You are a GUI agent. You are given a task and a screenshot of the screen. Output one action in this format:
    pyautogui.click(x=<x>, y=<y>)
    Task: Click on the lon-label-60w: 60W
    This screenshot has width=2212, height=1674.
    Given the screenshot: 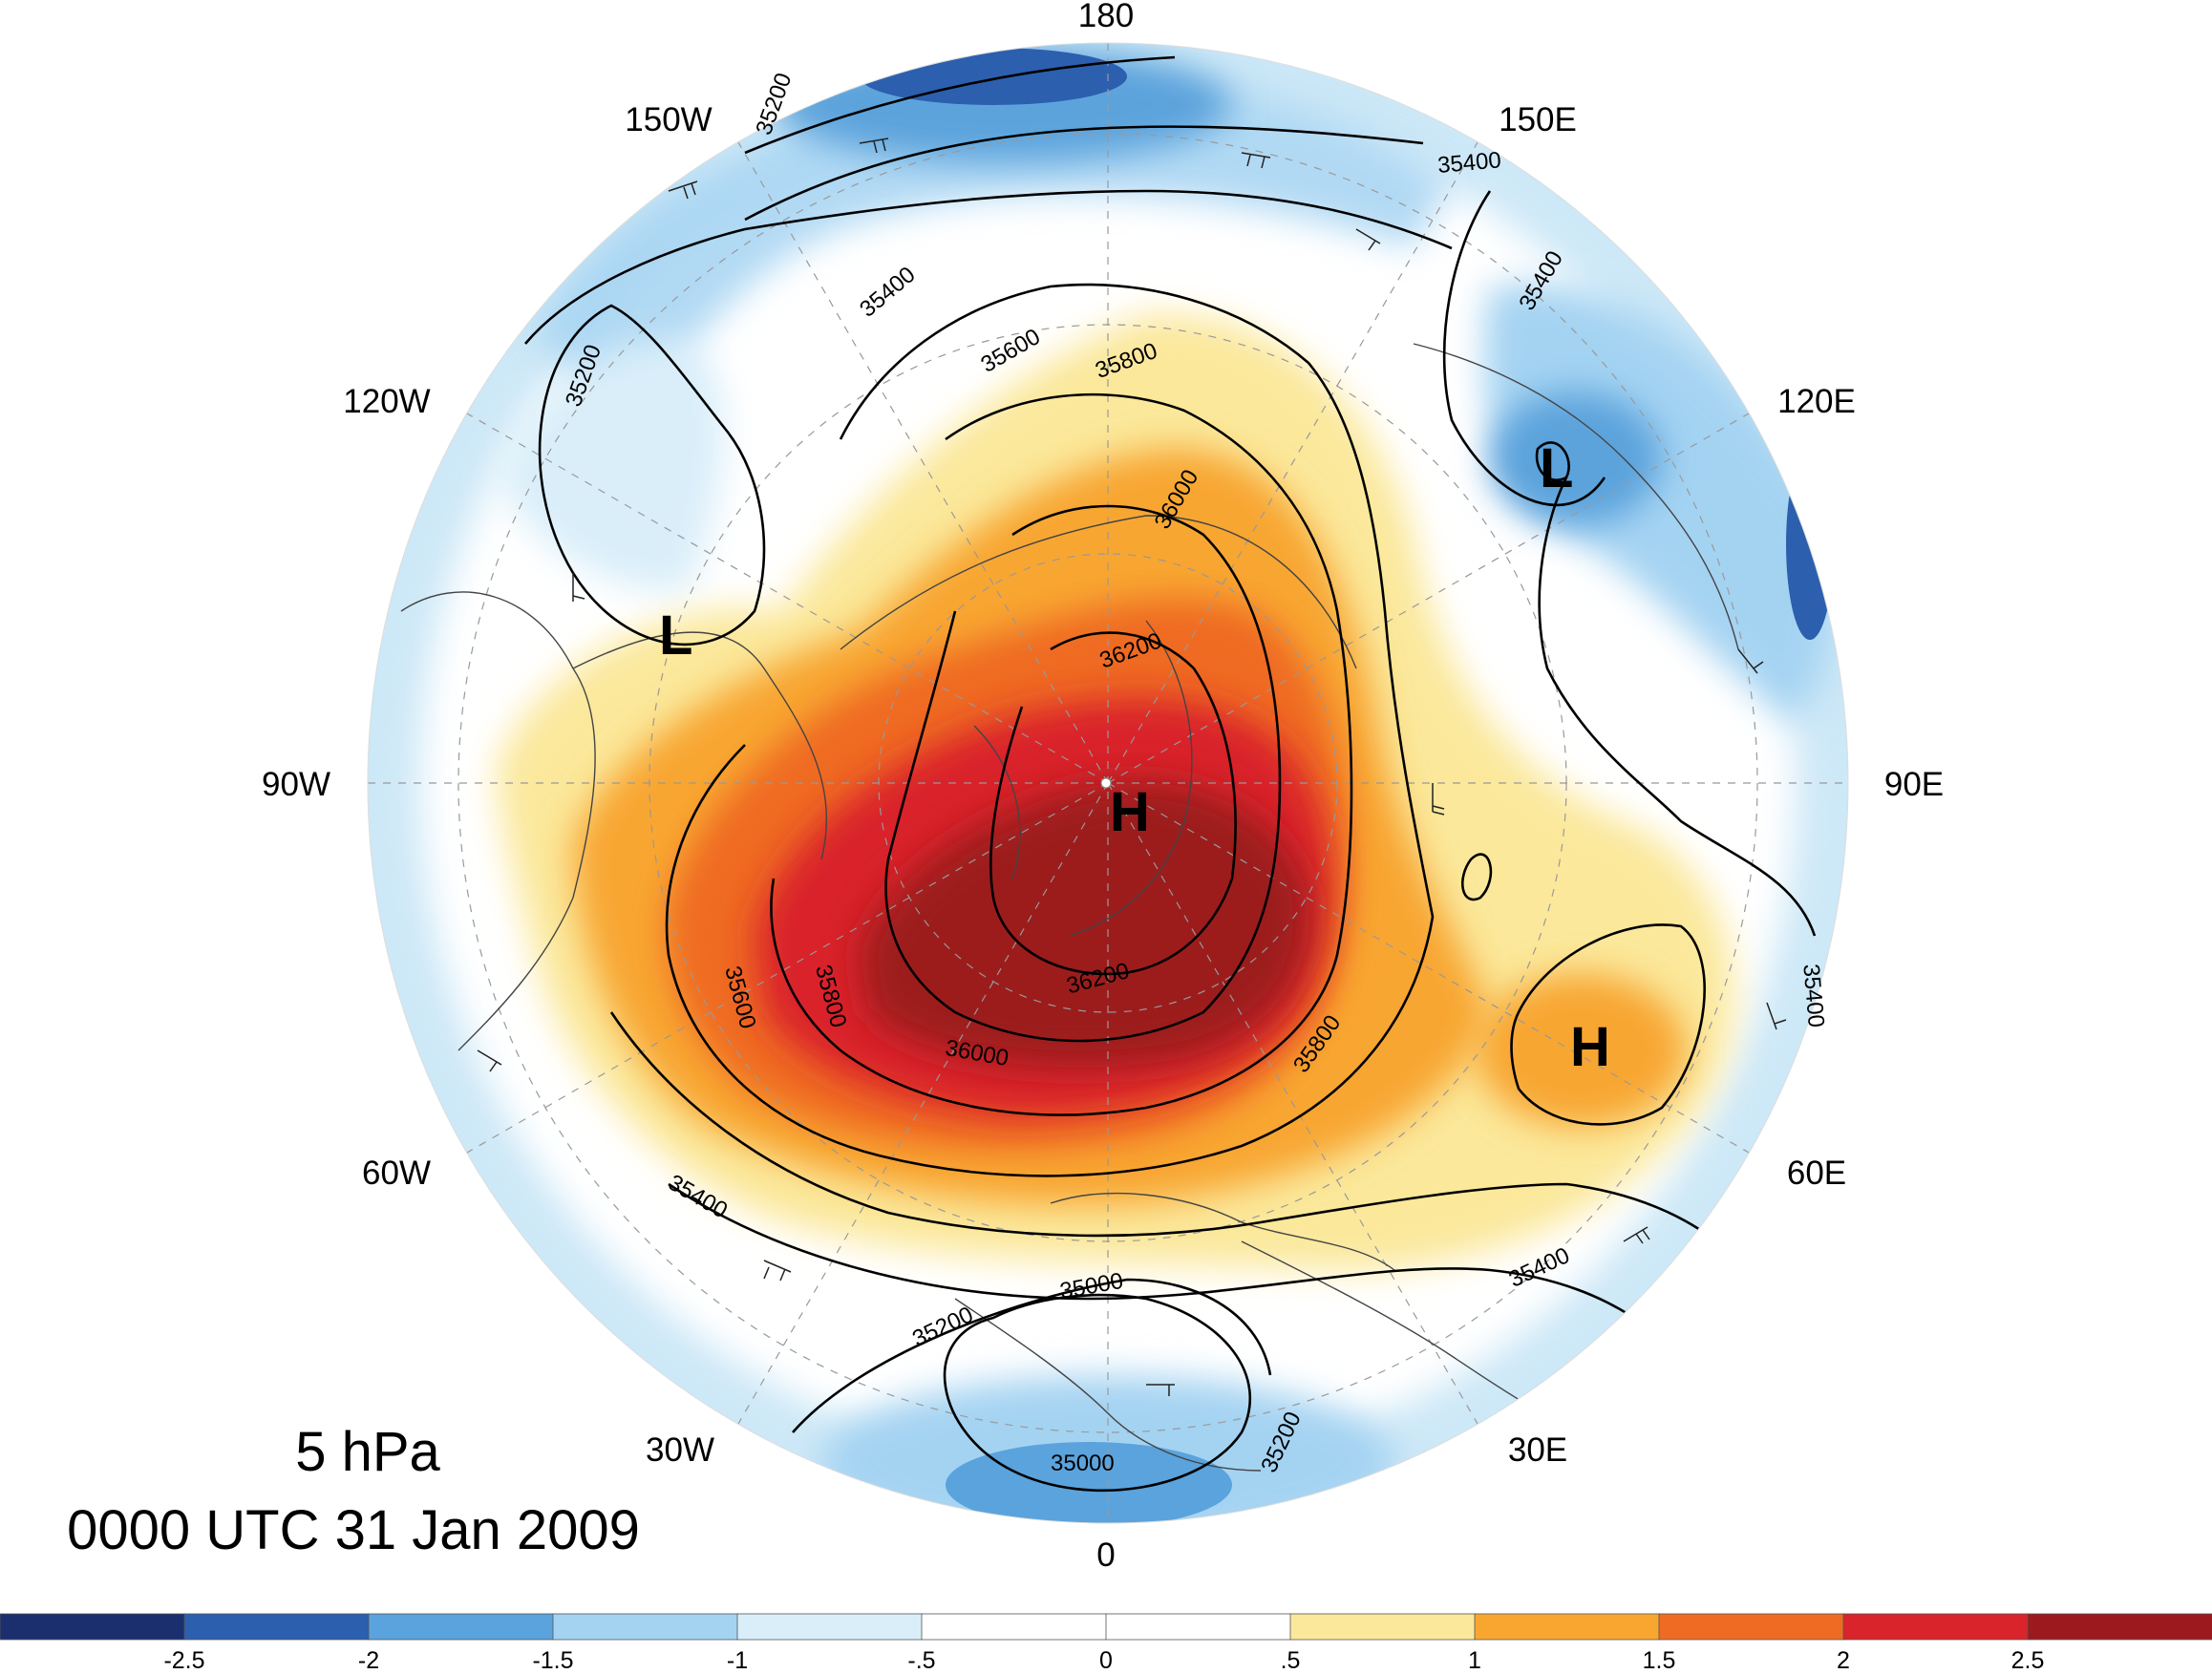 What is the action you would take?
    pyautogui.click(x=396, y=1173)
    